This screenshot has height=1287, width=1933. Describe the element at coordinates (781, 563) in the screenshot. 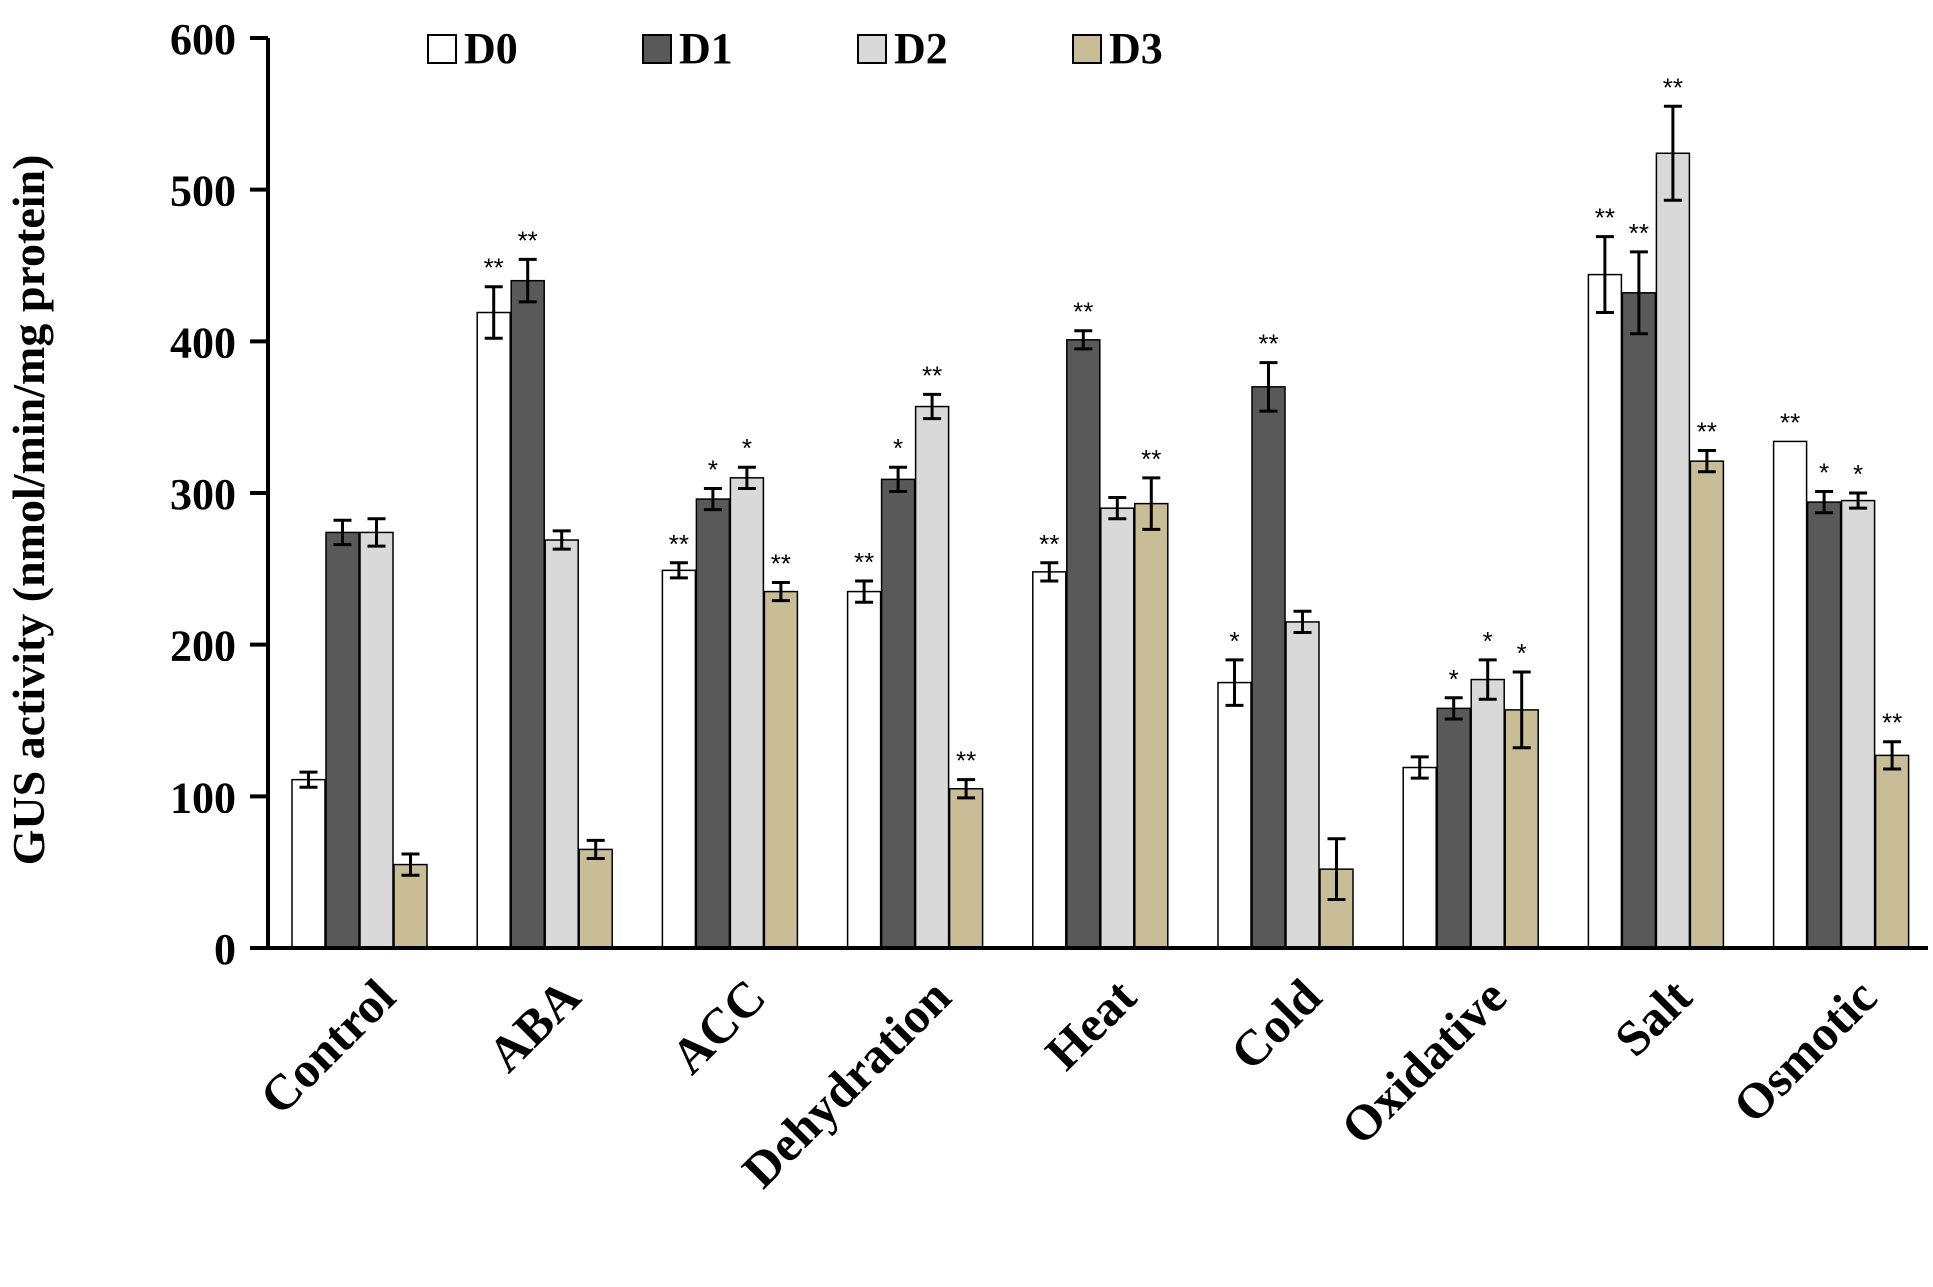

I see `significance-acc-d3: **` at that location.